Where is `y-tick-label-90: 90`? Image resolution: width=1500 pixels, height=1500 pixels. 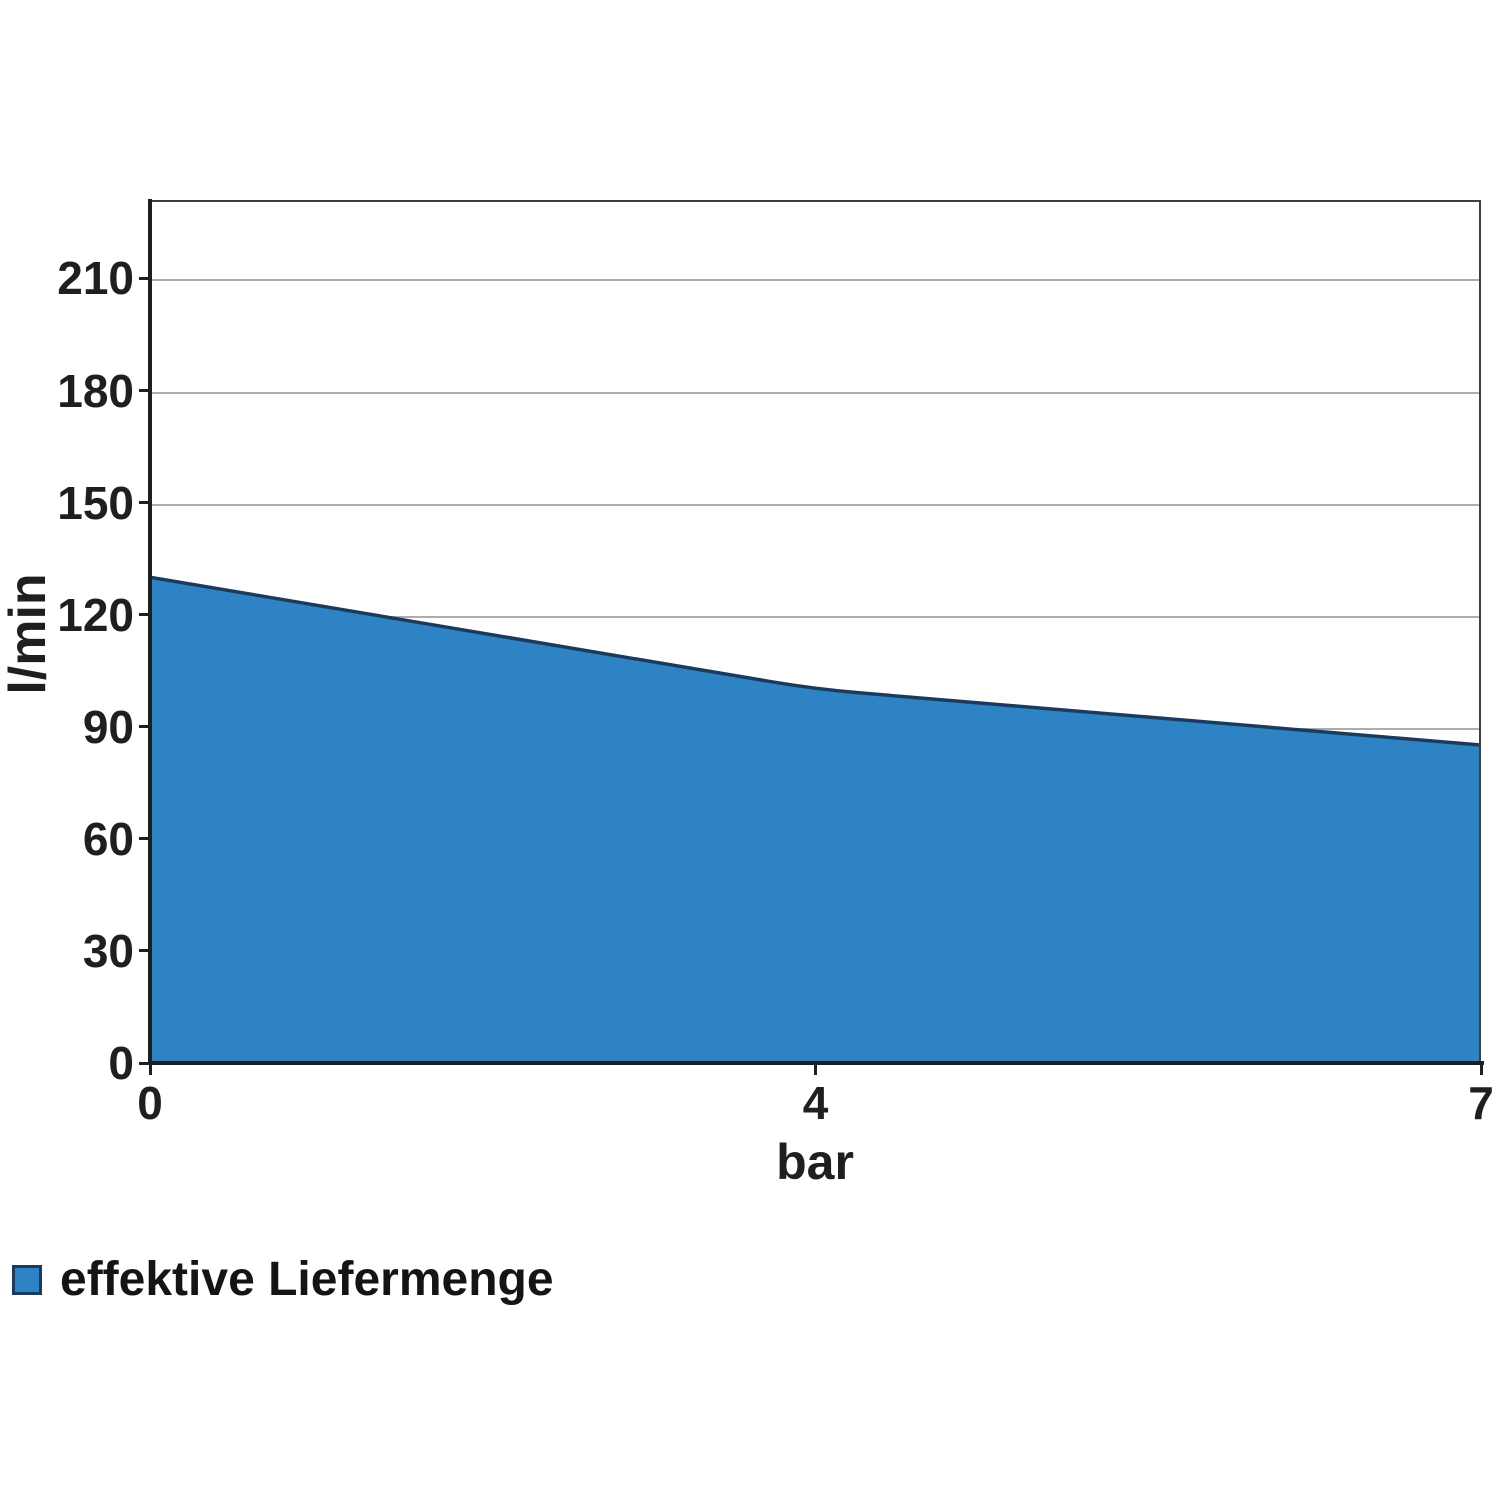 y-tick-label-90: 90 is located at coordinates (108, 726).